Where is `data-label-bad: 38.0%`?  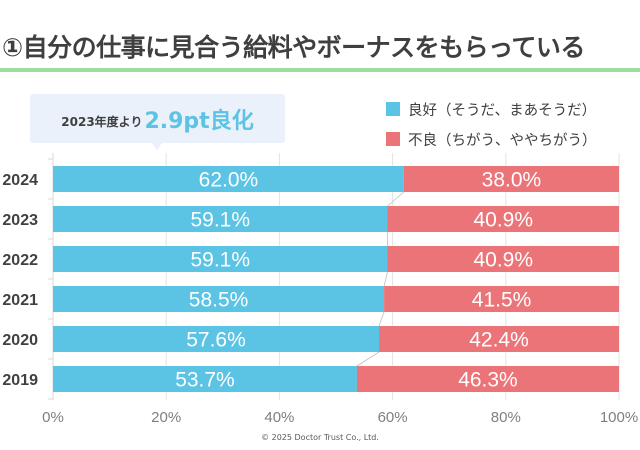 data-label-bad: 38.0% is located at coordinates (512, 180).